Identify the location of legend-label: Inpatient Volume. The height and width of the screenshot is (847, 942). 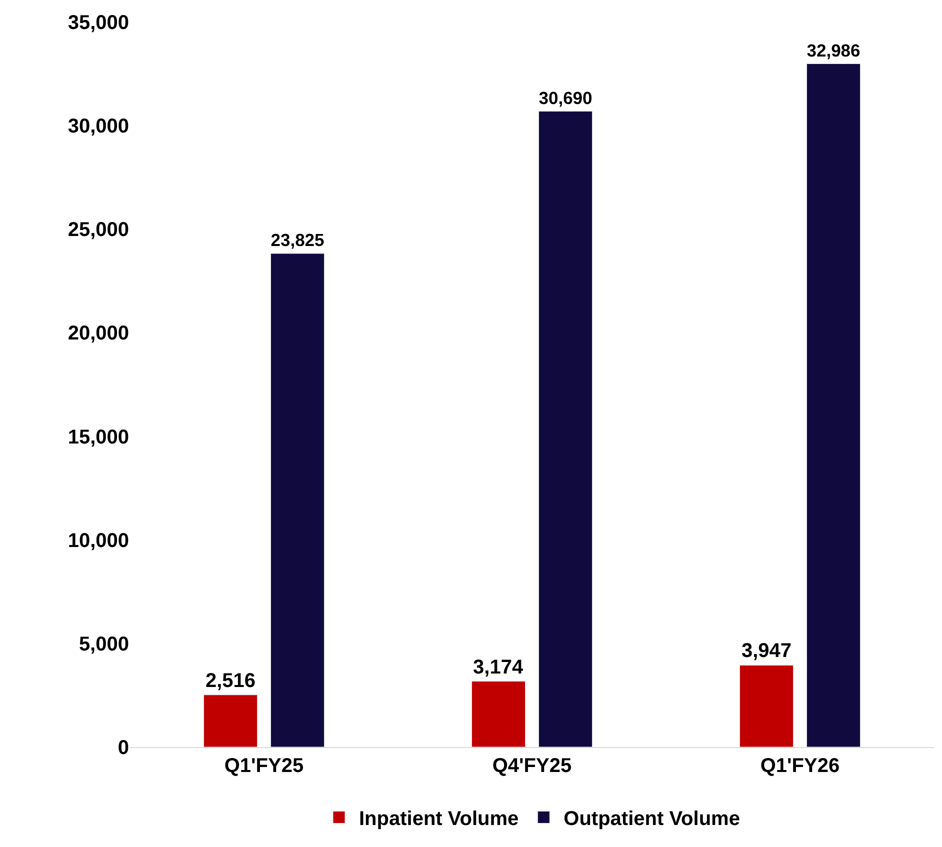
(439, 819).